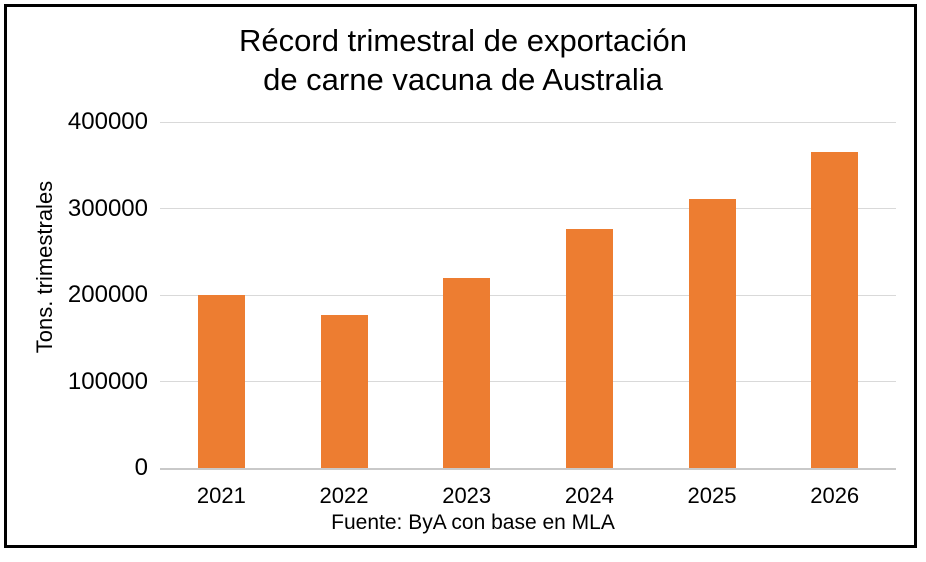  What do you see at coordinates (589, 348) in the screenshot?
I see `bar-2024` at bounding box center [589, 348].